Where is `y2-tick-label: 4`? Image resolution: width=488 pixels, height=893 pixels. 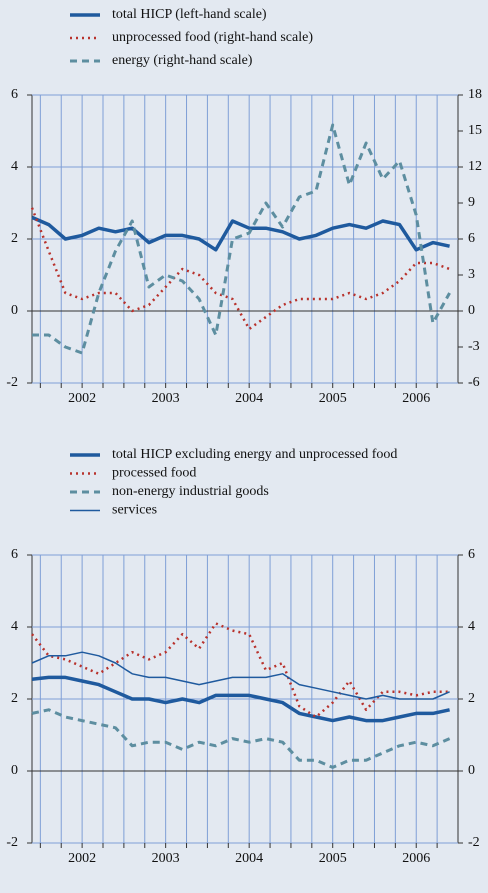
y2-tick-label: 4 is located at coordinates (471, 626).